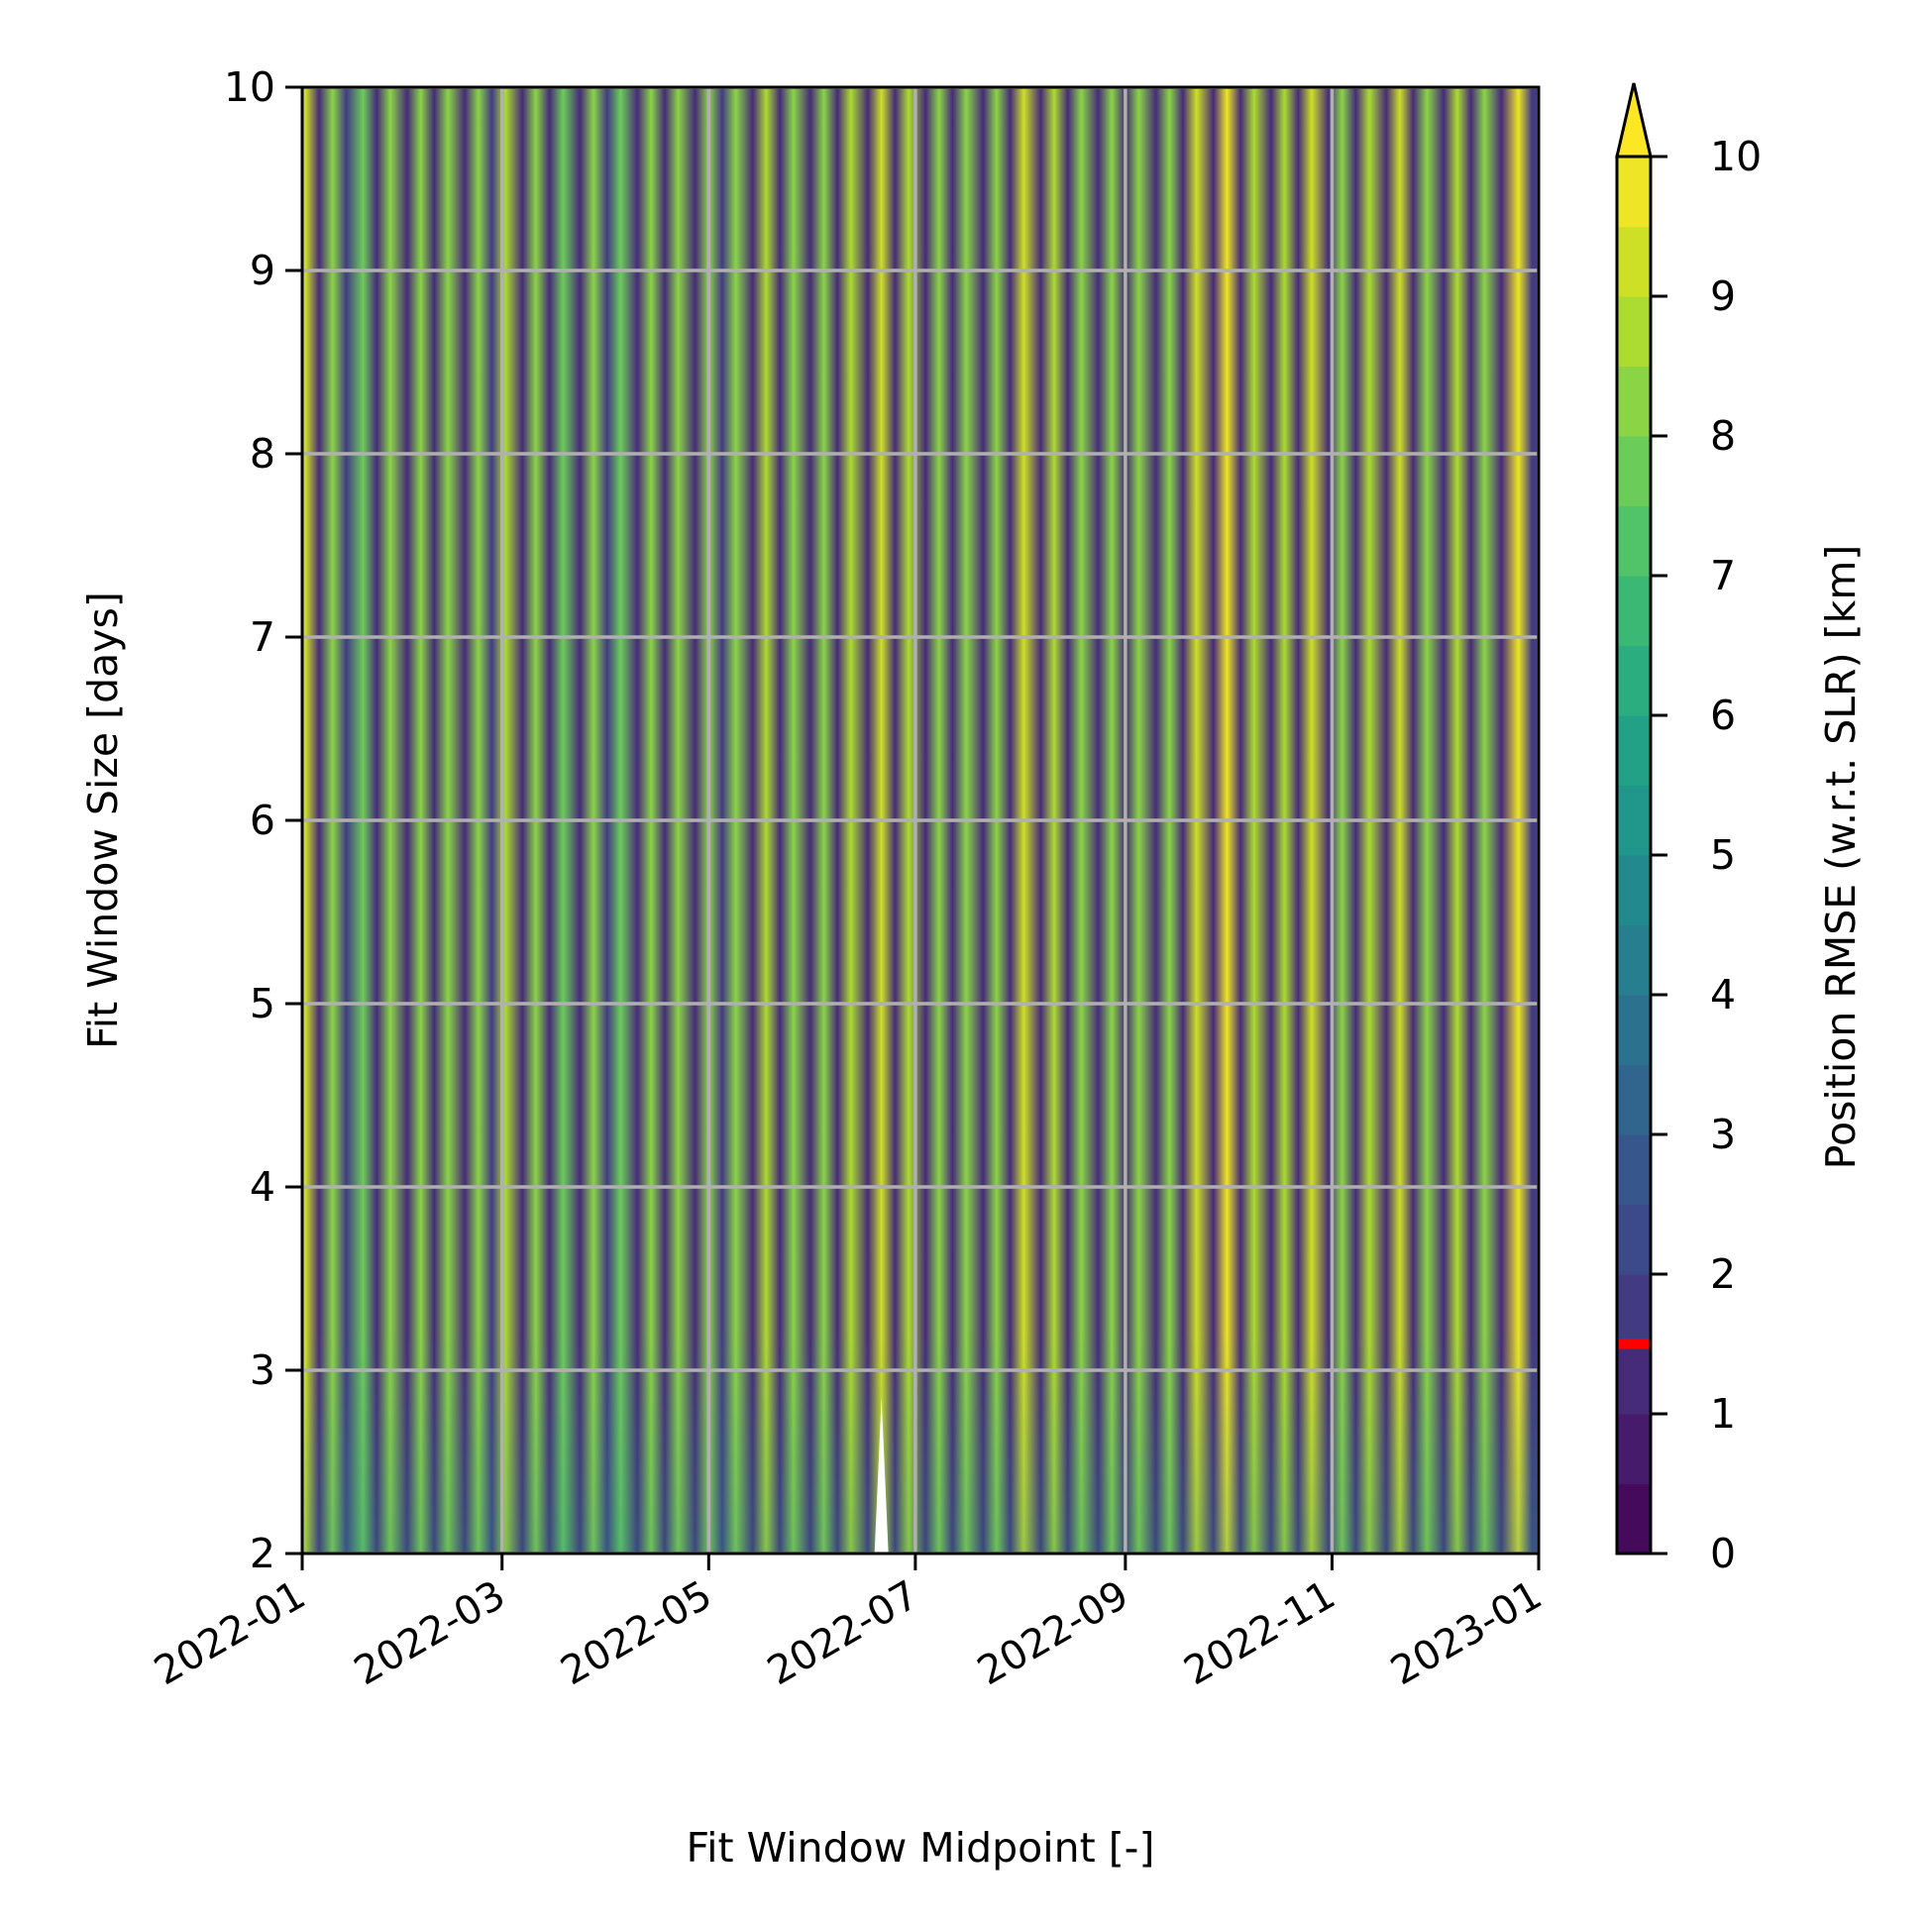 Image resolution: width=1932 pixels, height=1932 pixels. Describe the element at coordinates (1260, 1633) in the screenshot. I see `x-tick-label: 2022-11` at that location.